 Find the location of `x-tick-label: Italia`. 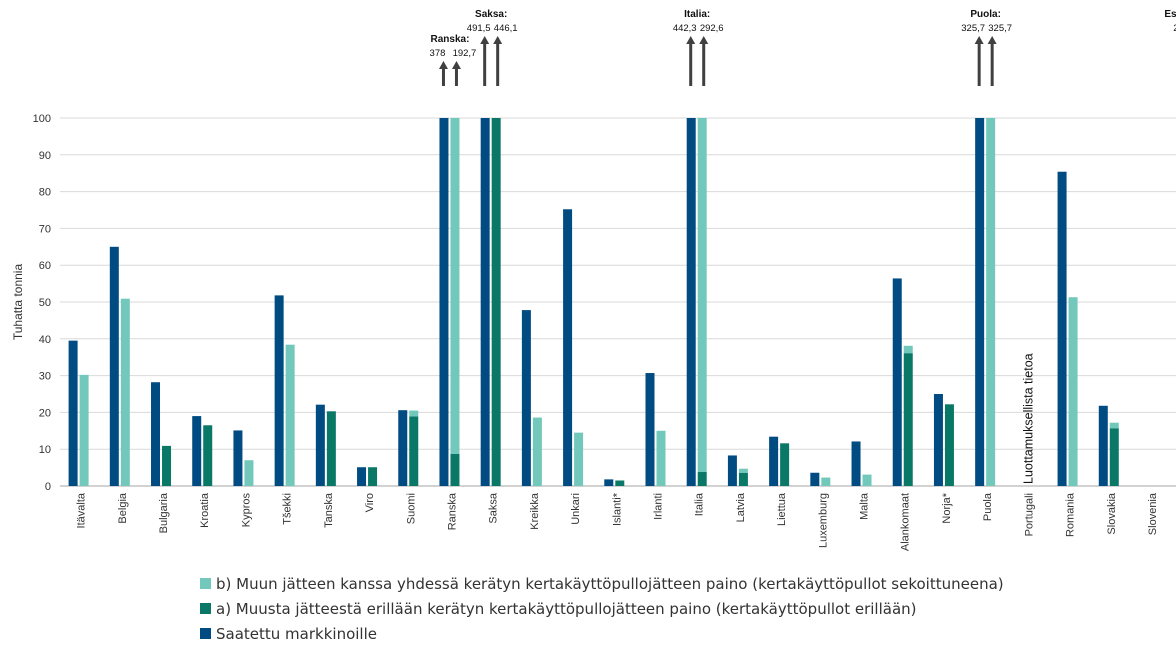

x-tick-label: Italia is located at coordinates (700, 504).